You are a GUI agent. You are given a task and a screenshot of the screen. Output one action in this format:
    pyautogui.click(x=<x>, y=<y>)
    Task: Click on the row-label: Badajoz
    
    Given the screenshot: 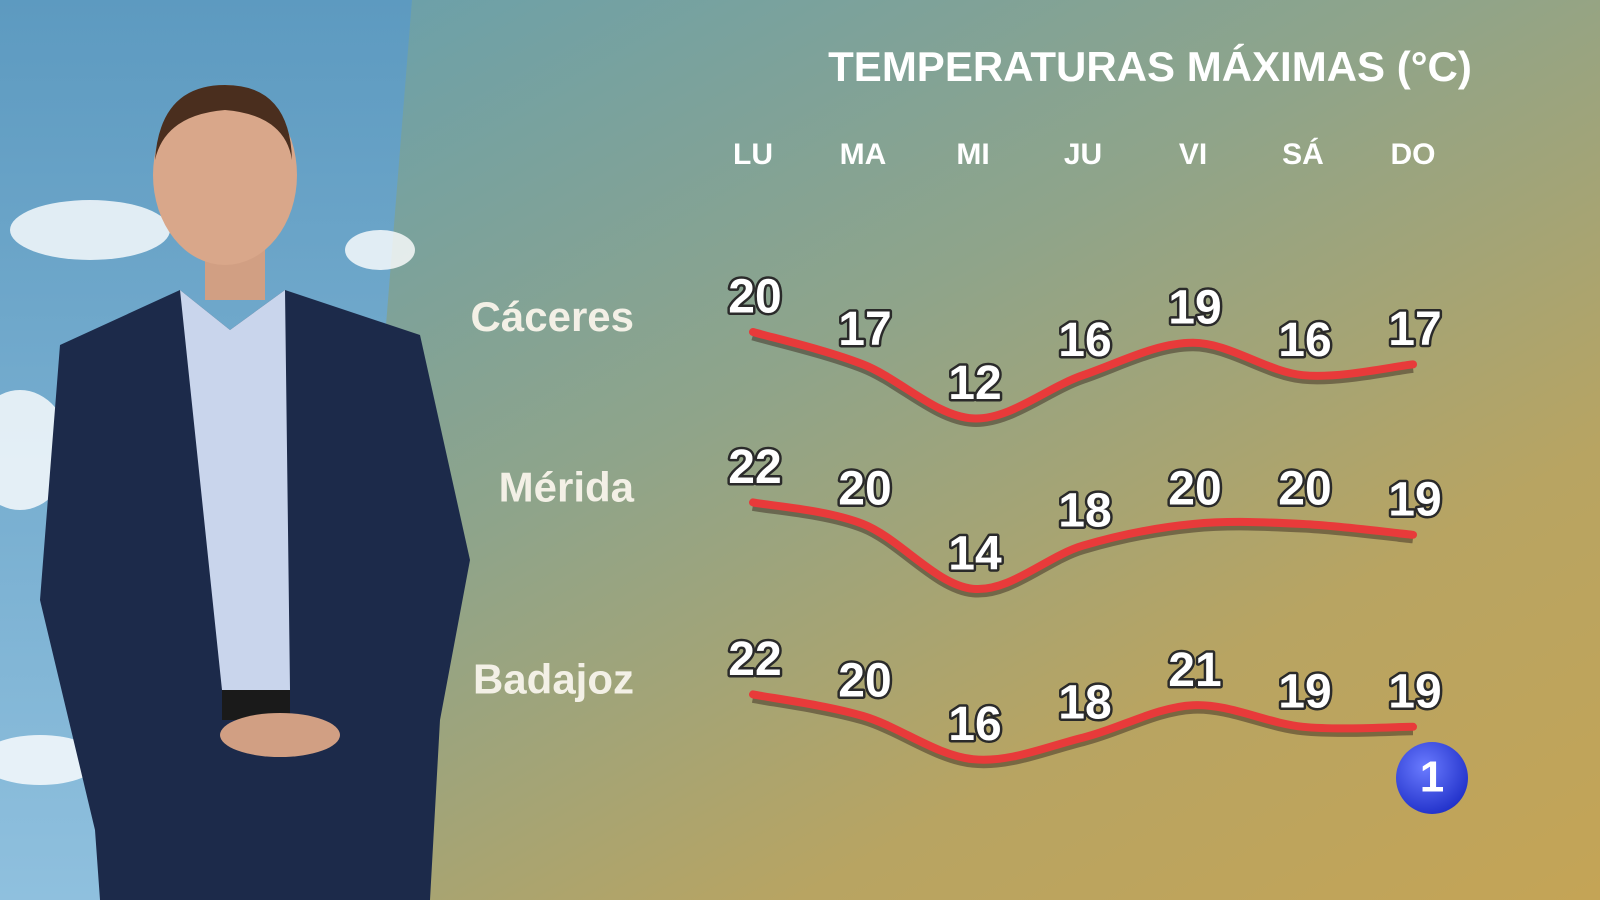 What is the action you would take?
    pyautogui.click(x=553, y=678)
    